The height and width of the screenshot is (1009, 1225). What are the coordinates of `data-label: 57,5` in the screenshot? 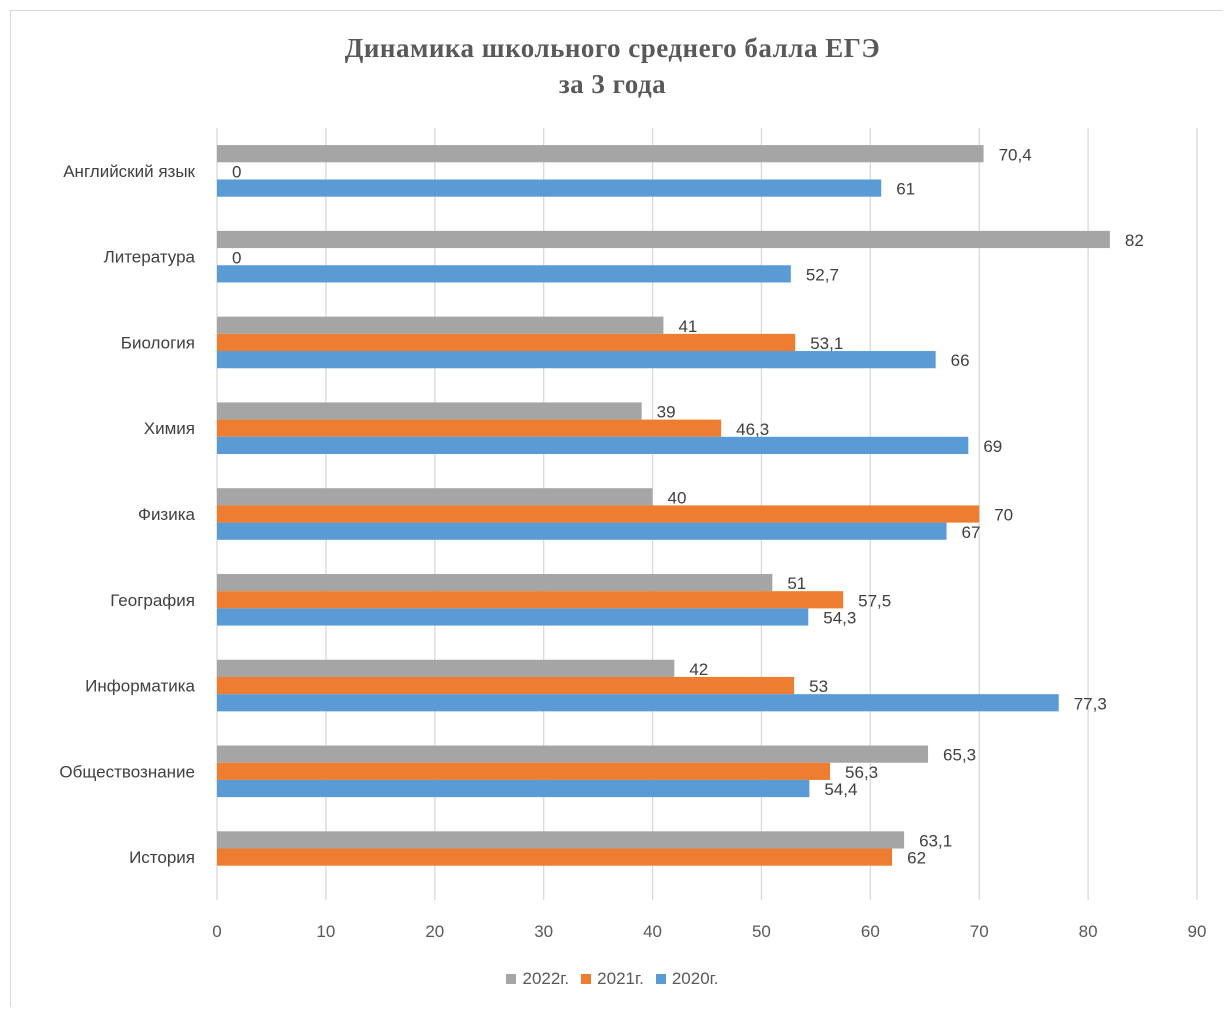 It's located at (874, 600).